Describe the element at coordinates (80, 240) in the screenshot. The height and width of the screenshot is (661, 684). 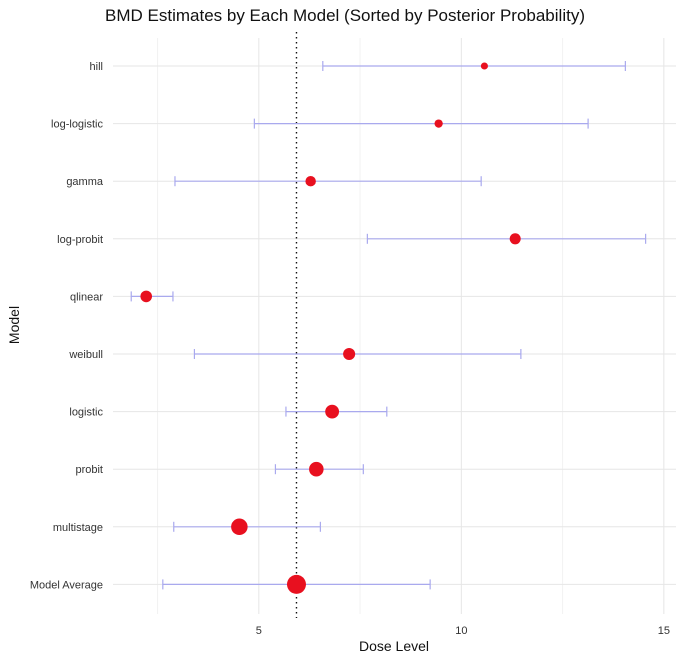
I see `y-tick-label: log-probit` at that location.